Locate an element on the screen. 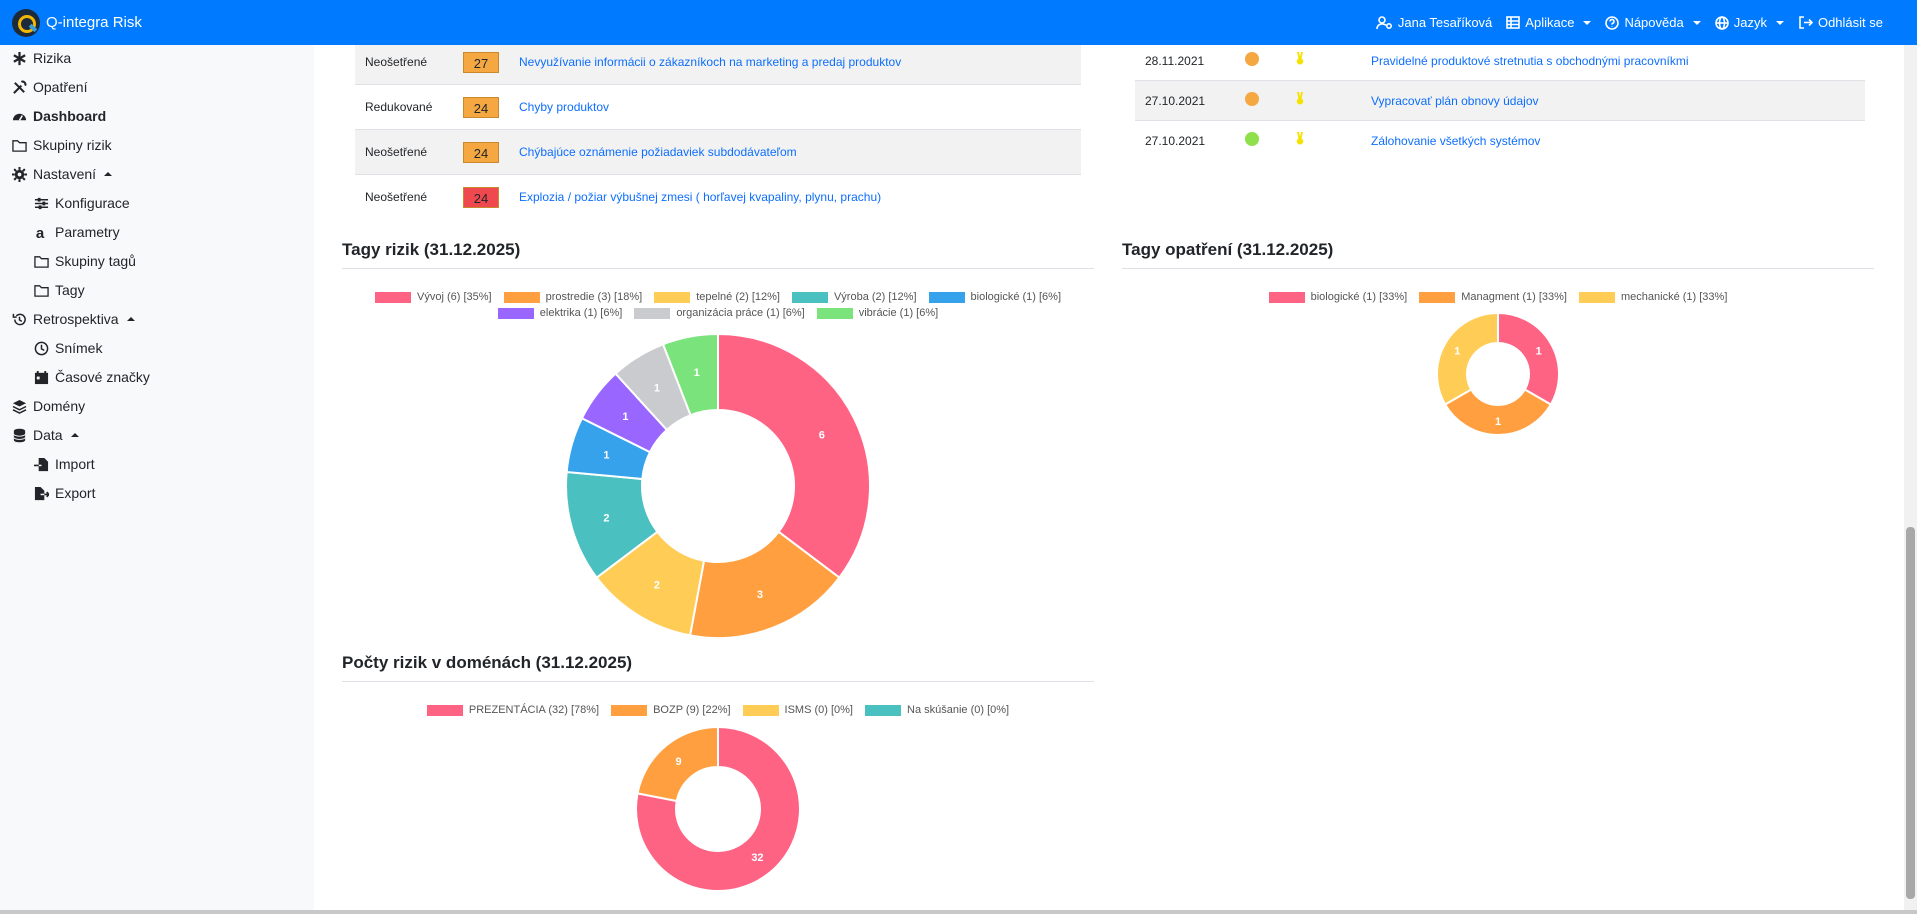 The image size is (1917, 914). table-row: 27.10.2021 Vypracovať plán obnovy údajov is located at coordinates (1500, 100).